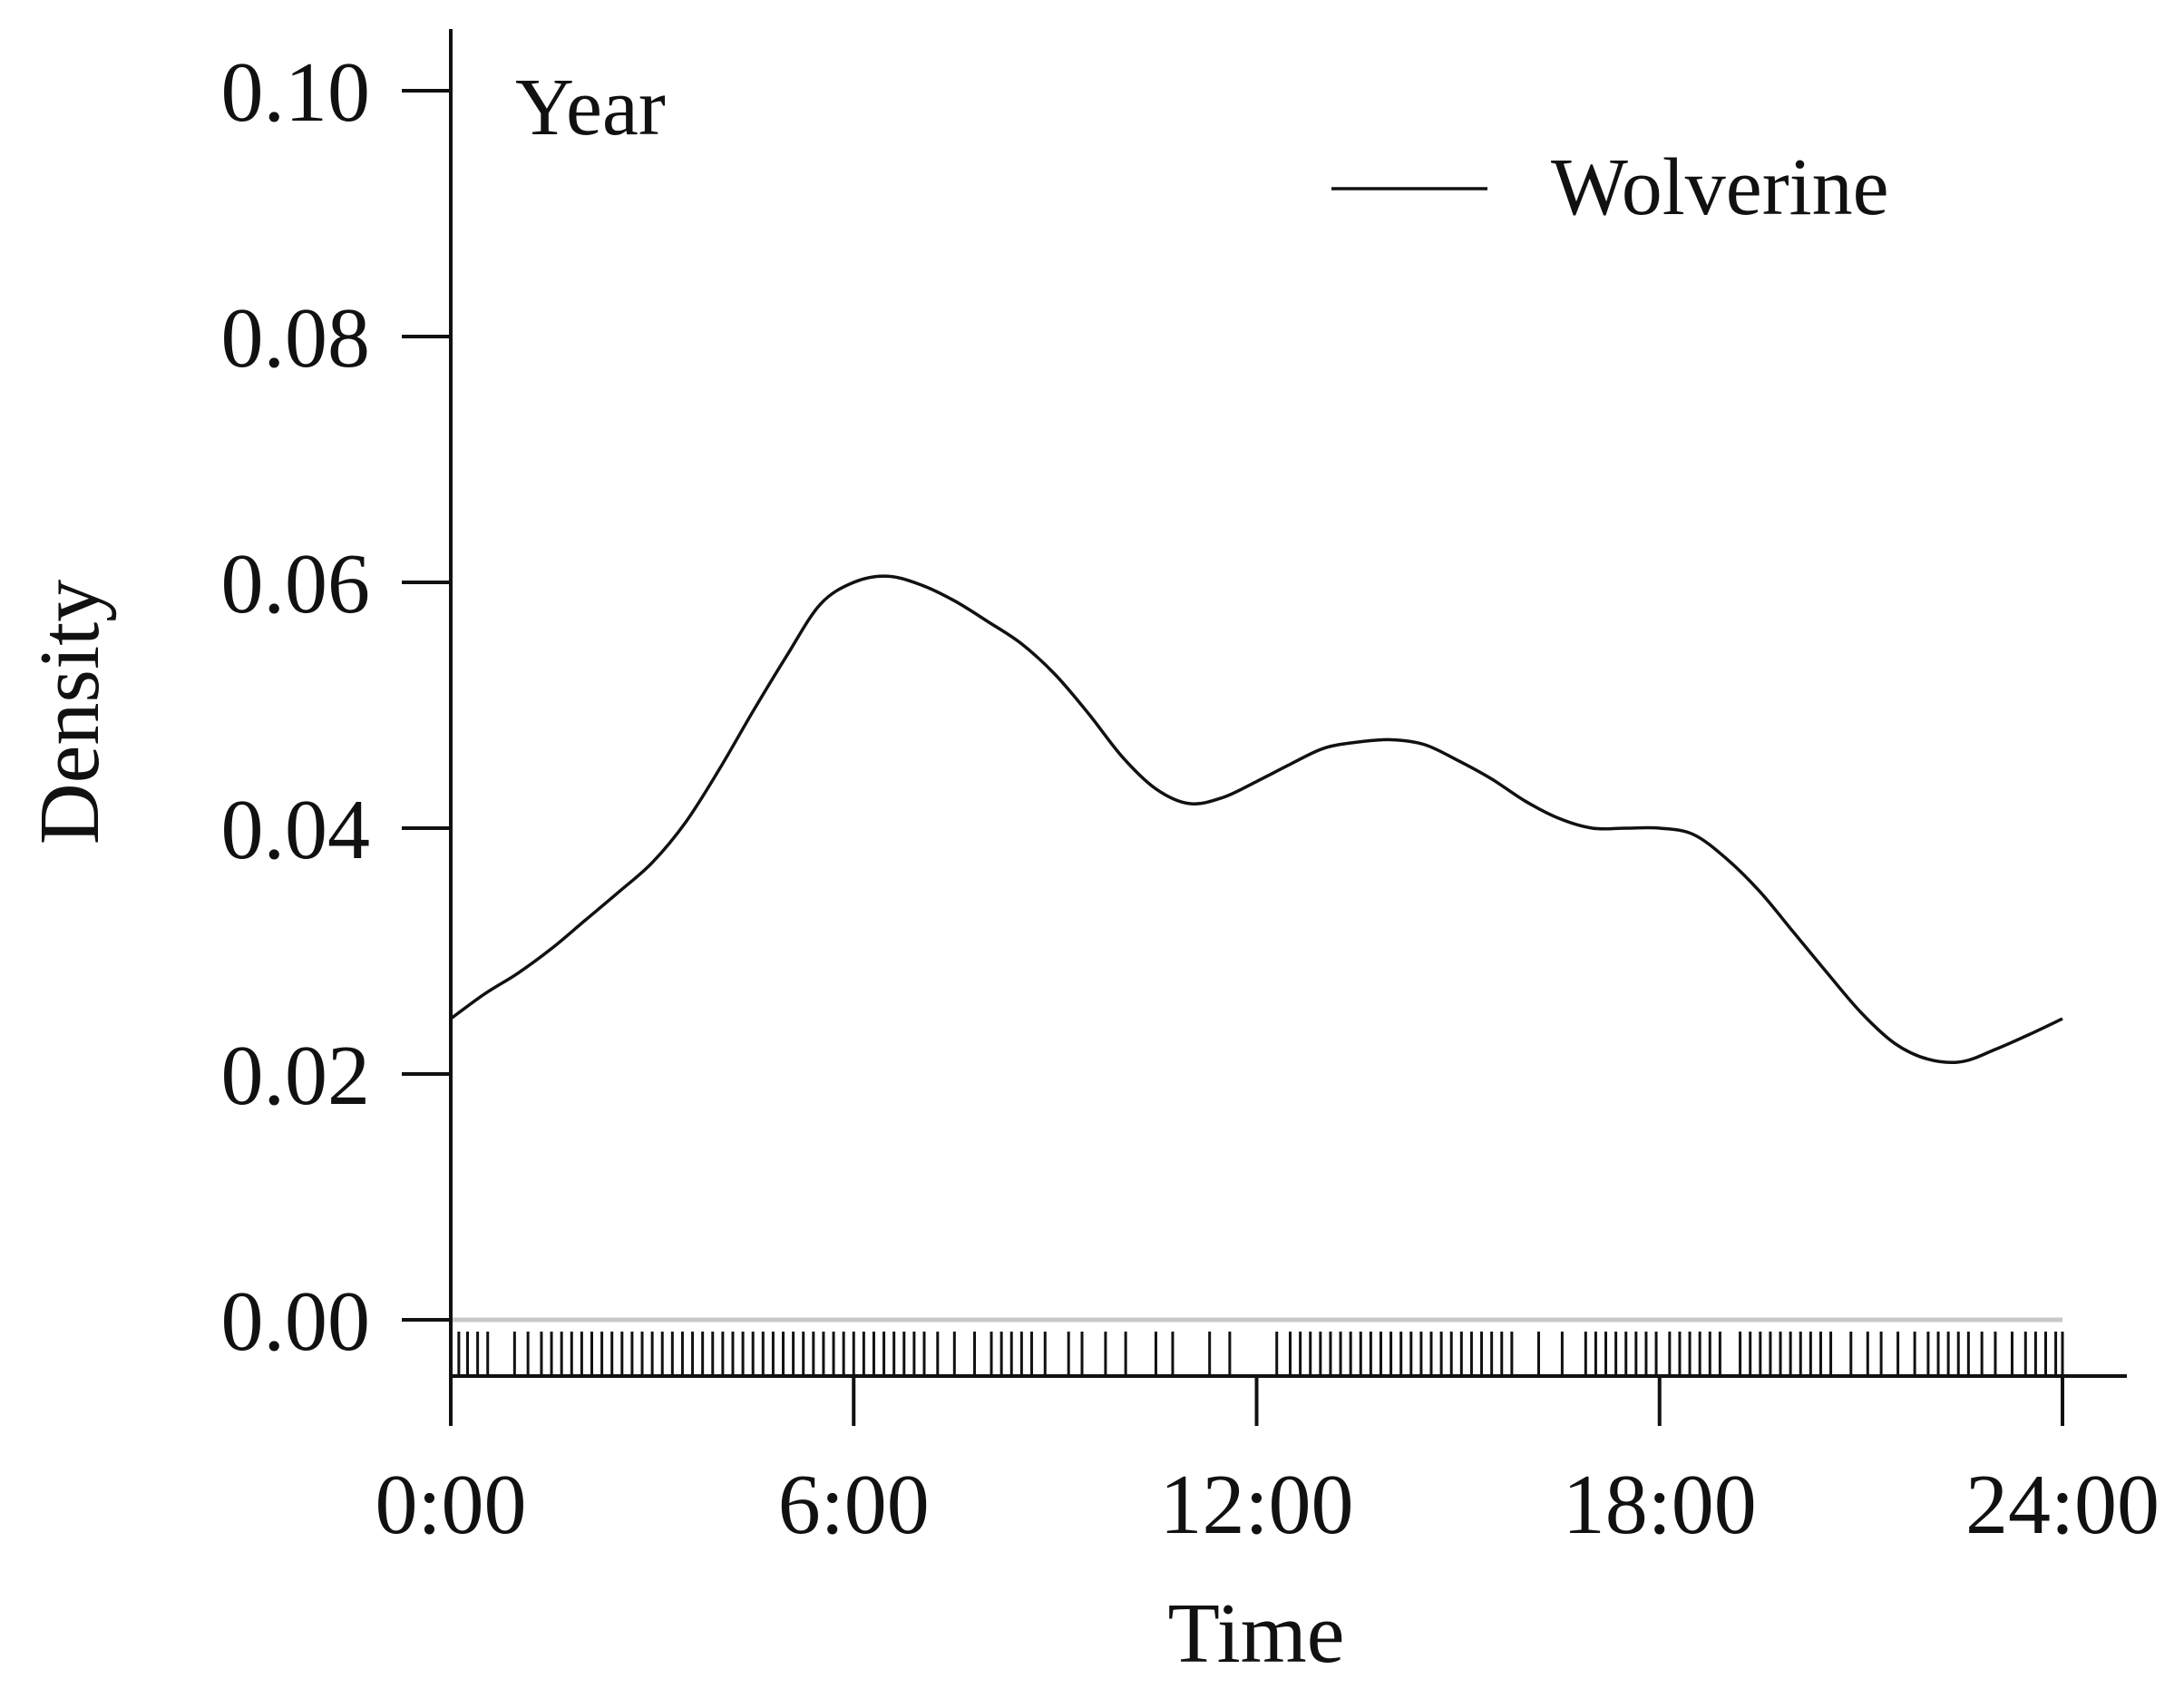  Describe the element at coordinates (1260, 1354) in the screenshot. I see `observation-rug` at that location.